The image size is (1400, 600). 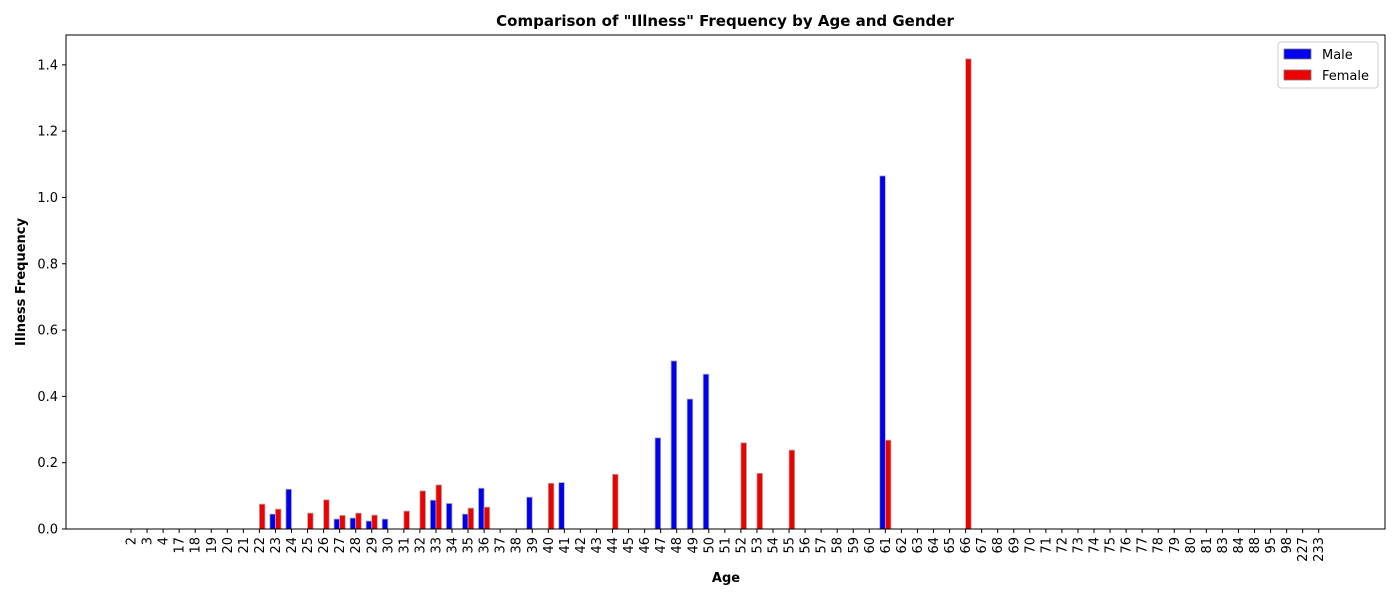 What do you see at coordinates (677, 545) in the screenshot?
I see `x-tick-label: 48` at bounding box center [677, 545].